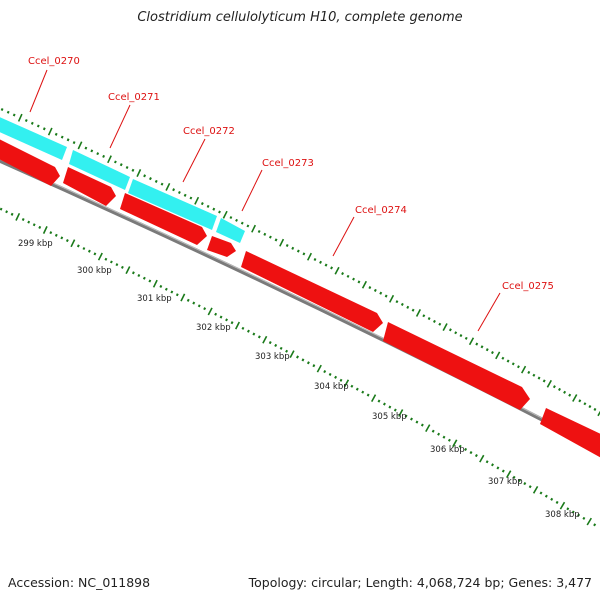 The image size is (600, 600). I want to click on gene-label: Ccel_0270, so click(54, 61).